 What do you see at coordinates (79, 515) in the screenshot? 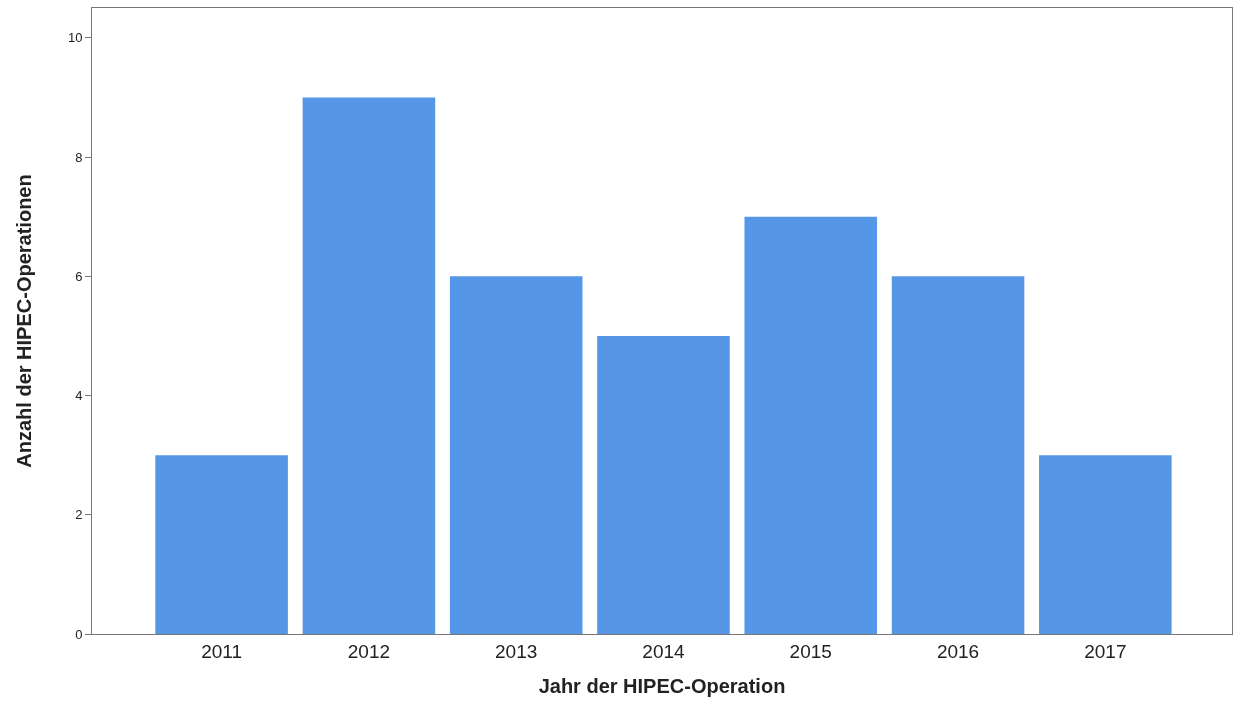
I see `y-tick-label: 2` at bounding box center [79, 515].